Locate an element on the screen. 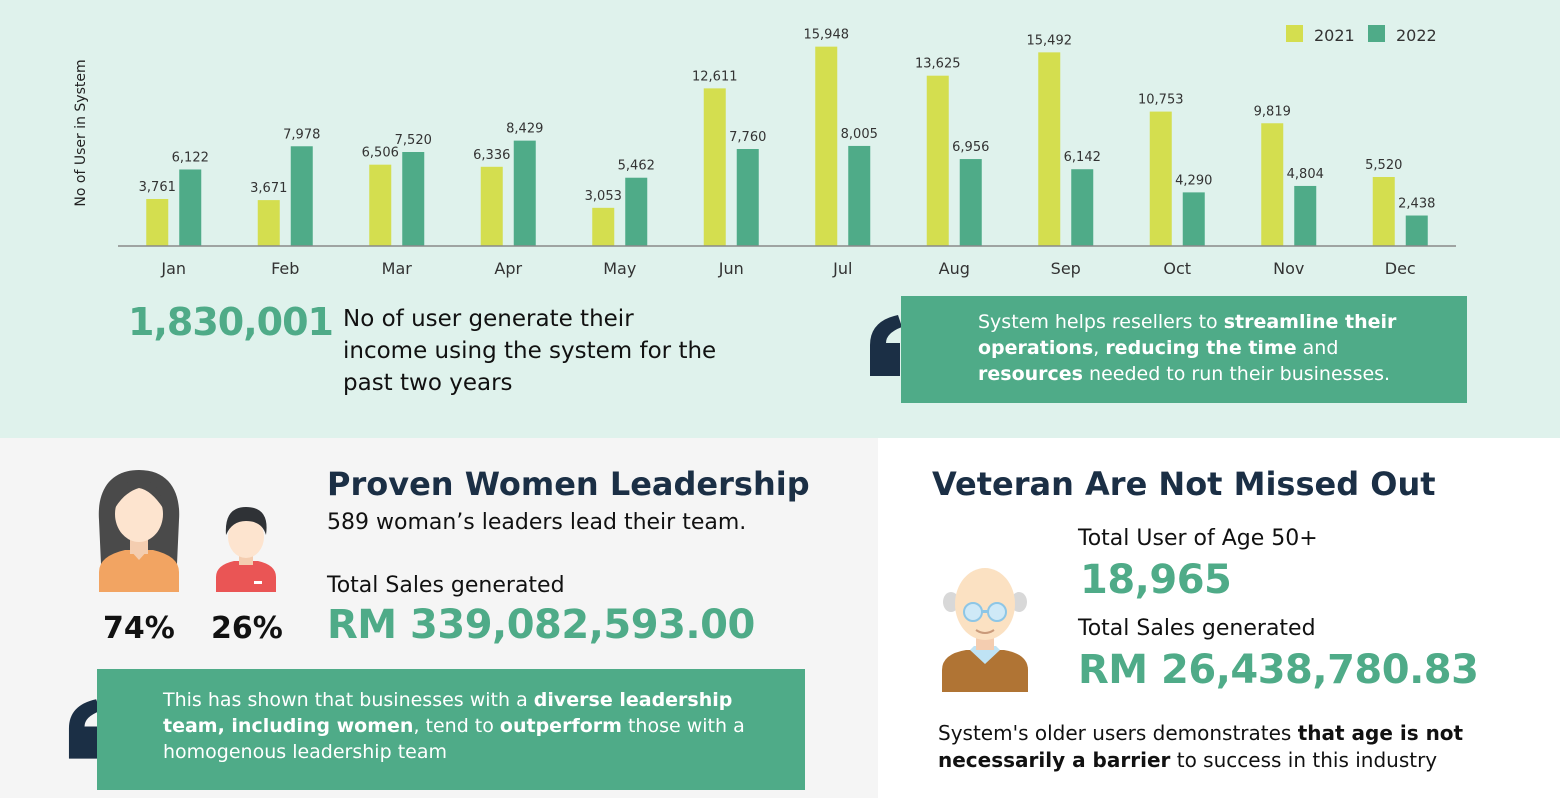 Image resolution: width=1560 pixels, height=798 pixels. woman-avatar-icon is located at coordinates (139, 531).